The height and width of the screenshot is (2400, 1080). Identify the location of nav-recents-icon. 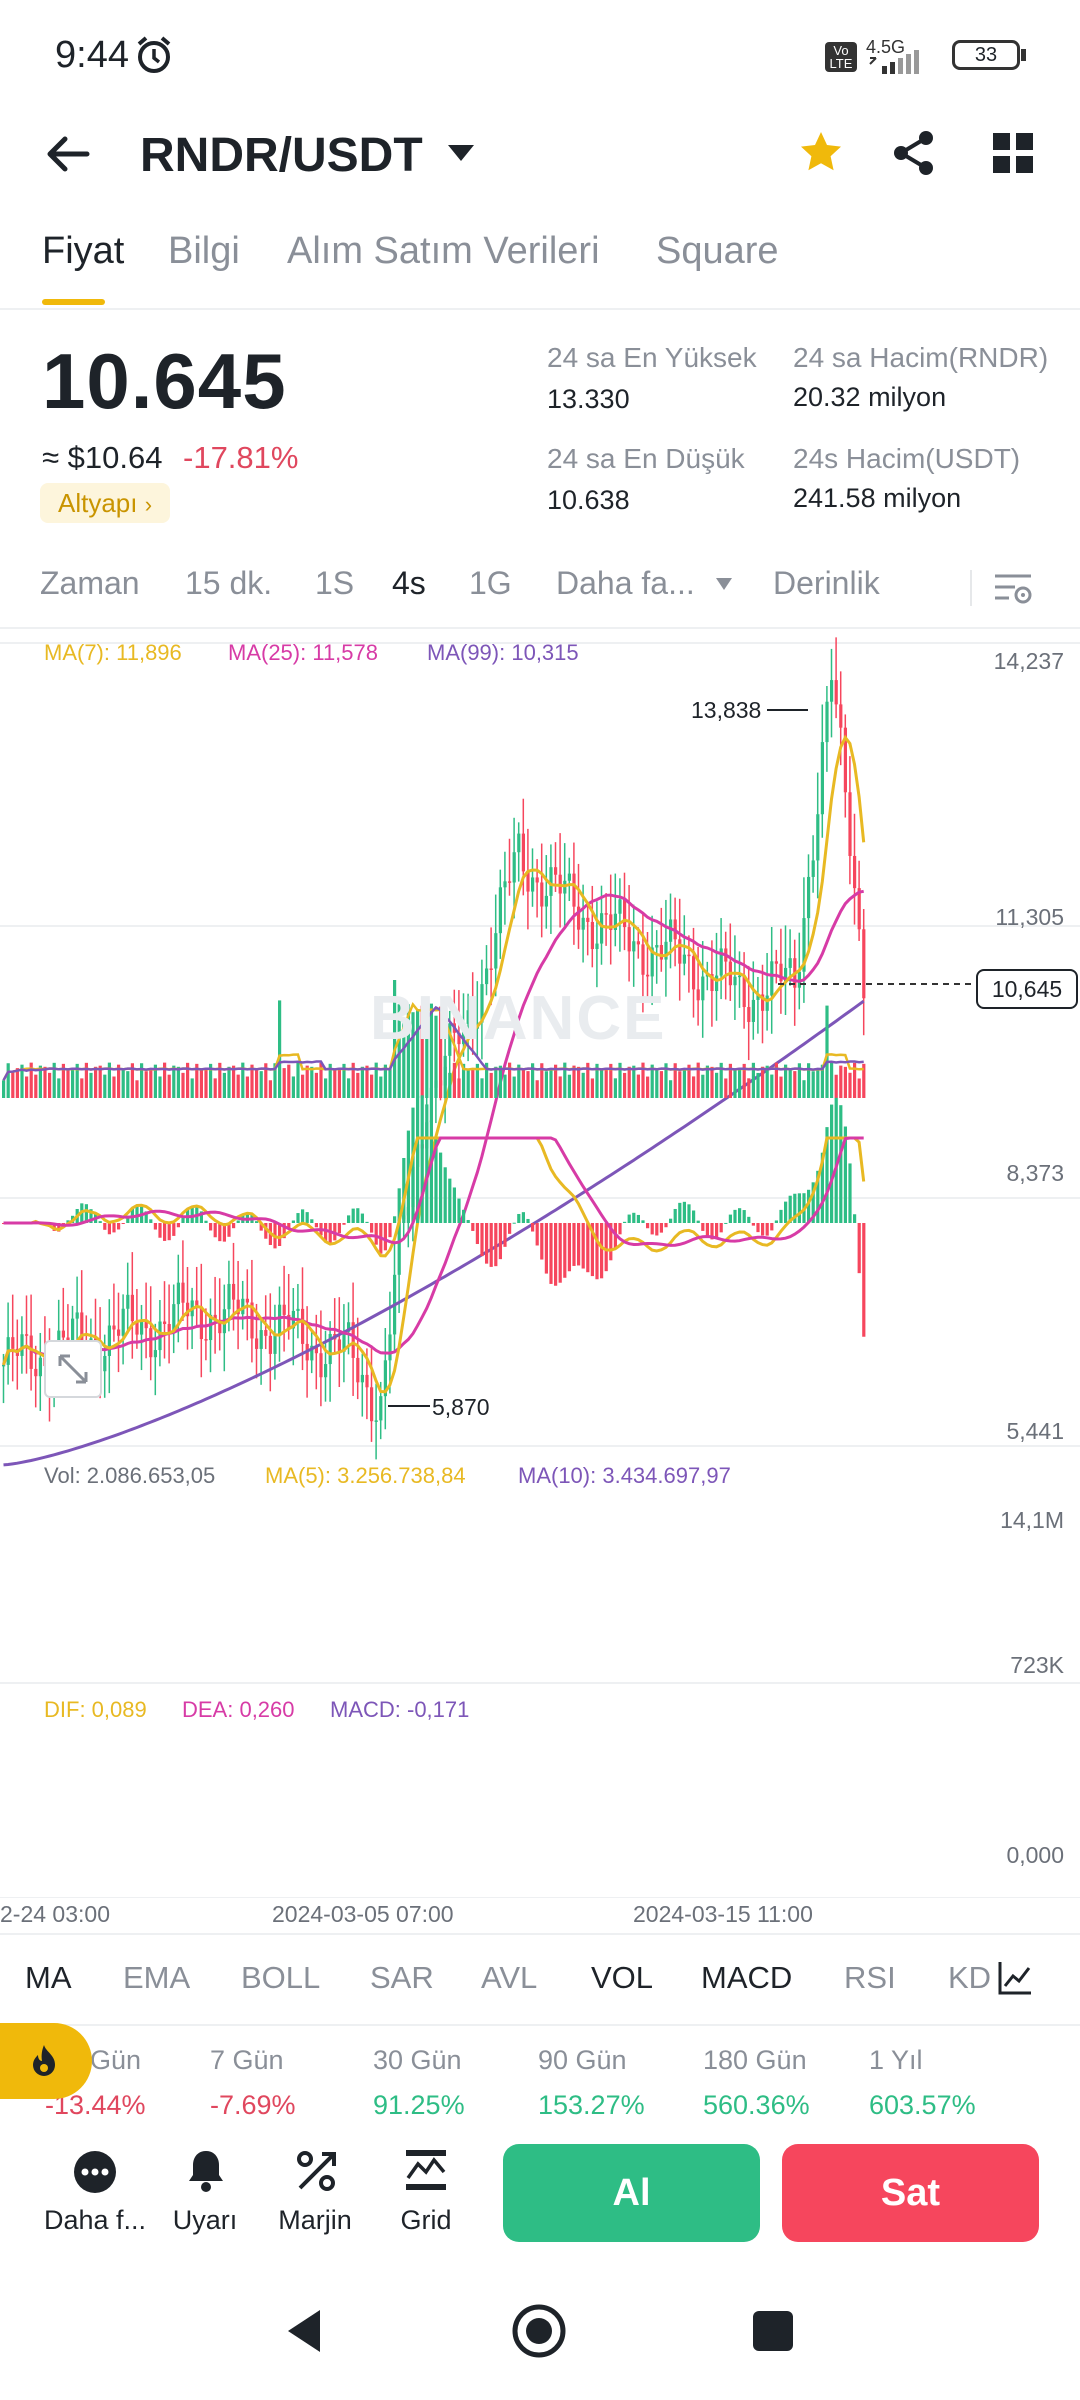
(773, 2331).